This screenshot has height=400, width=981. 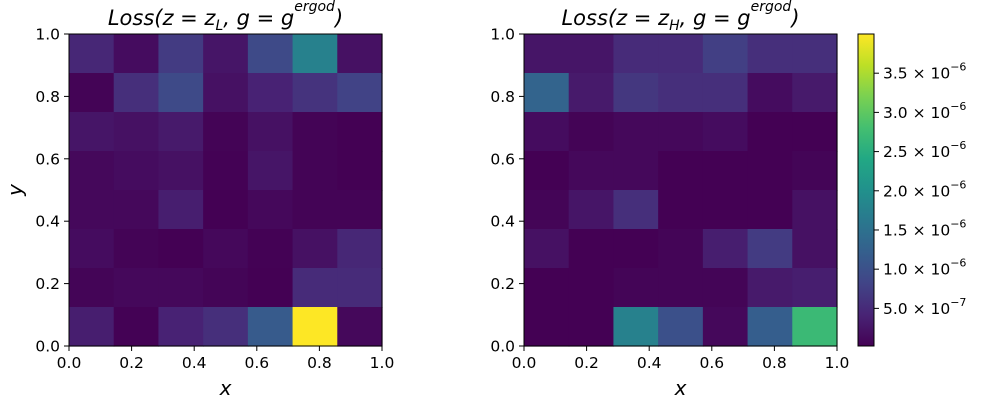 What do you see at coordinates (770, 249) in the screenshot?
I see `right-cell-r5-c5` at bounding box center [770, 249].